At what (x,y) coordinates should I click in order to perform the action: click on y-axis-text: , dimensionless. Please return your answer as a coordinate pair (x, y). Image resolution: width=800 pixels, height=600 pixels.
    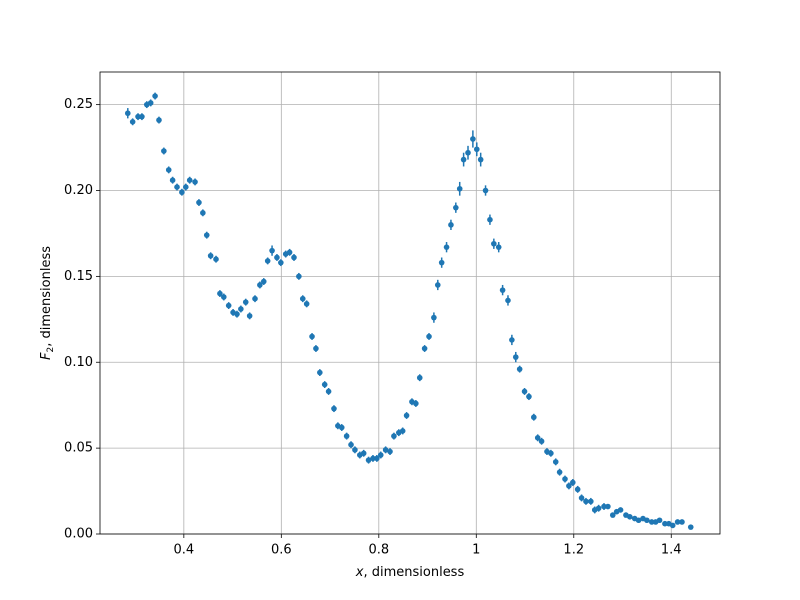
    Looking at the image, I should click on (46, 296).